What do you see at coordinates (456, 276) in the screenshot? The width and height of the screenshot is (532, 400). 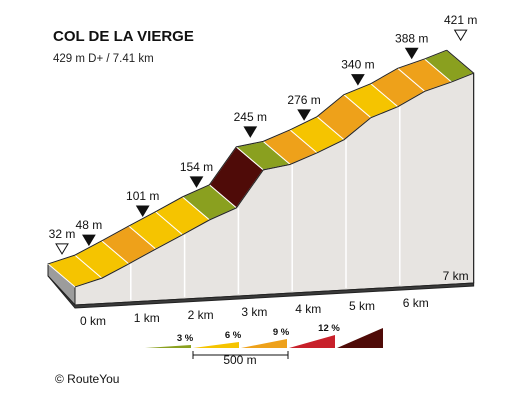 I see `km-tick-label: 7 km` at bounding box center [456, 276].